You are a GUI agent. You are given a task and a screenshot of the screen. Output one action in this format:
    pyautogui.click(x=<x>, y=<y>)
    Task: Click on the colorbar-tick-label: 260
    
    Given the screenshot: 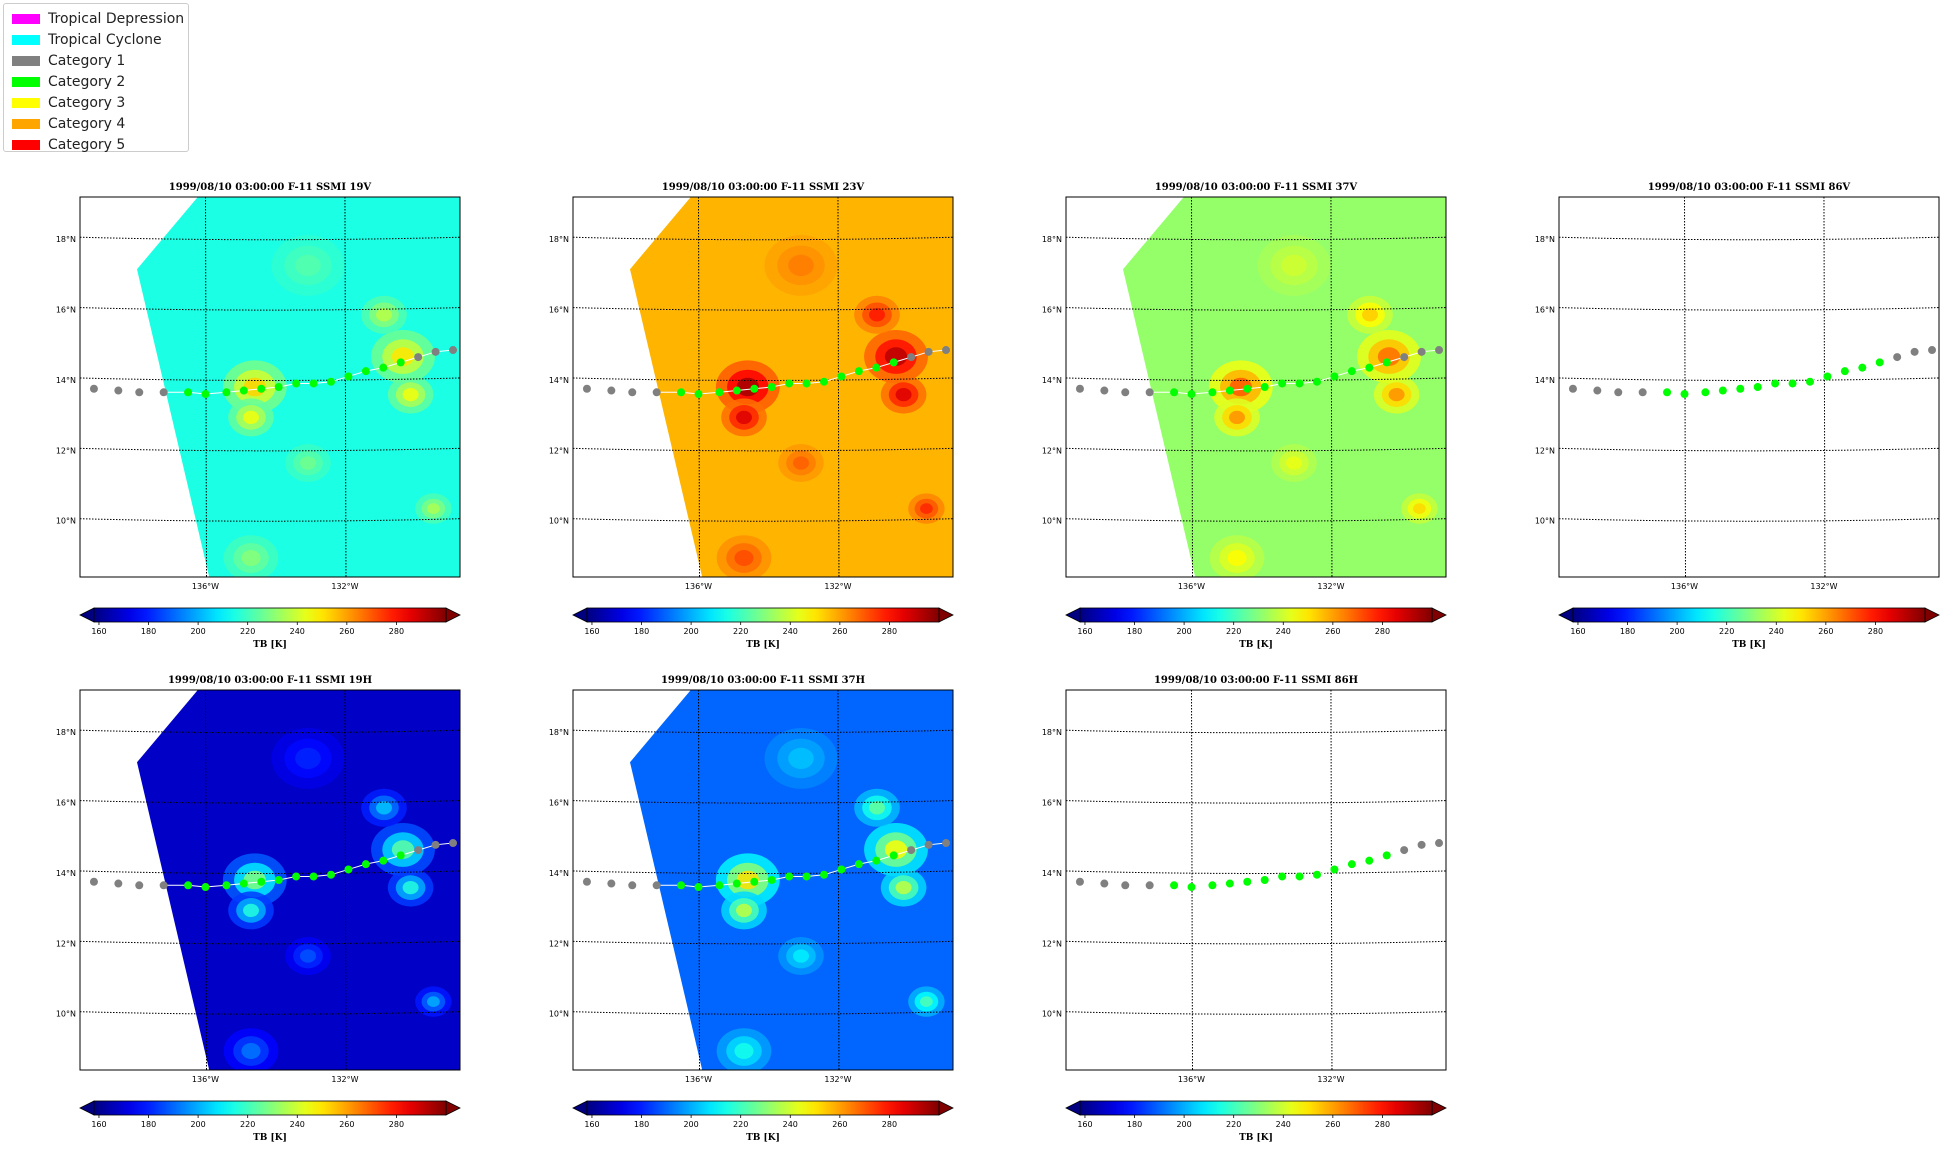 What is the action you would take?
    pyautogui.click(x=346, y=1124)
    